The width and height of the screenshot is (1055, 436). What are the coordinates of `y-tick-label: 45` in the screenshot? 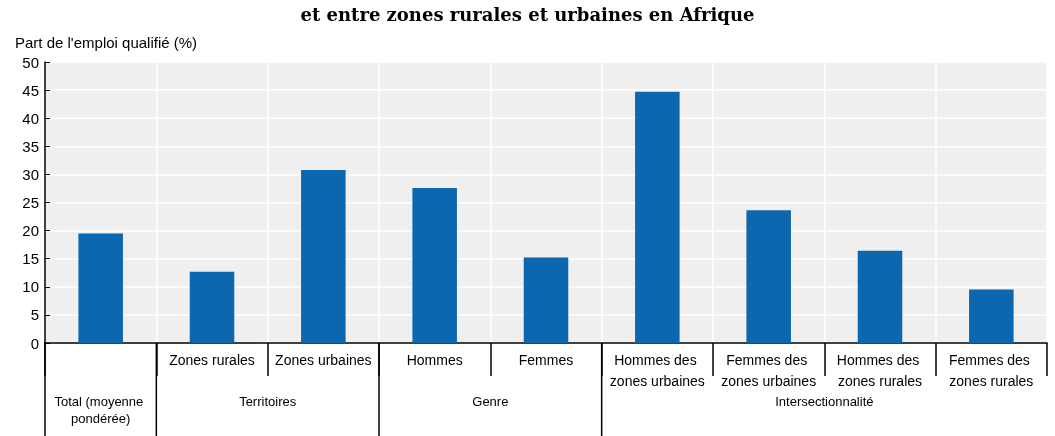 It's located at (30, 90).